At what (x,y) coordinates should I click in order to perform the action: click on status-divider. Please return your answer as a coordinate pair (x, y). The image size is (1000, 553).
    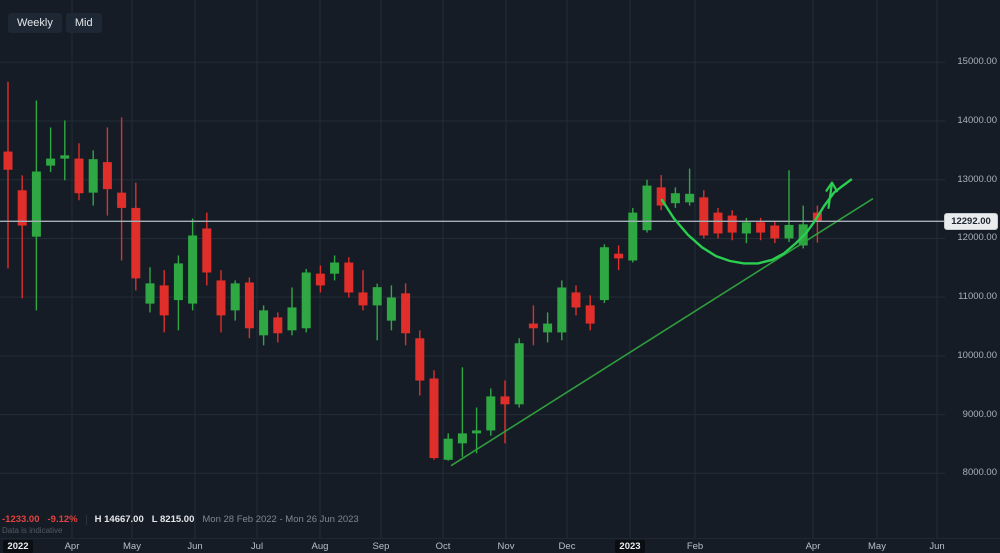
    Looking at the image, I should click on (86, 519).